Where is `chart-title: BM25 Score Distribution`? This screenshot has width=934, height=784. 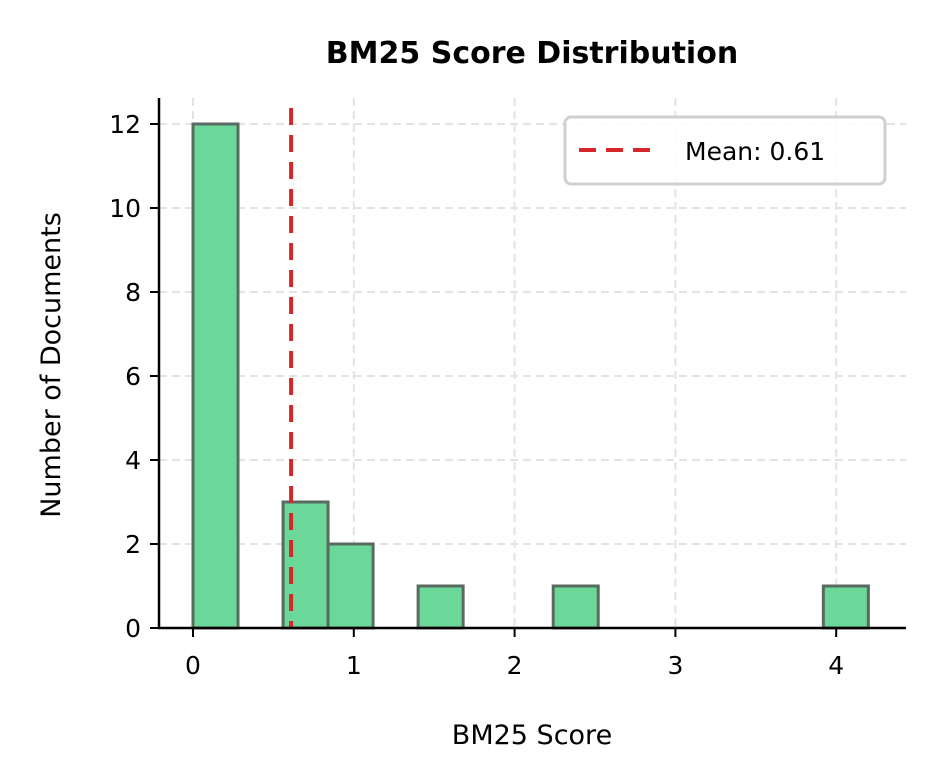
chart-title: BM25 Score Distribution is located at coordinates (532, 53).